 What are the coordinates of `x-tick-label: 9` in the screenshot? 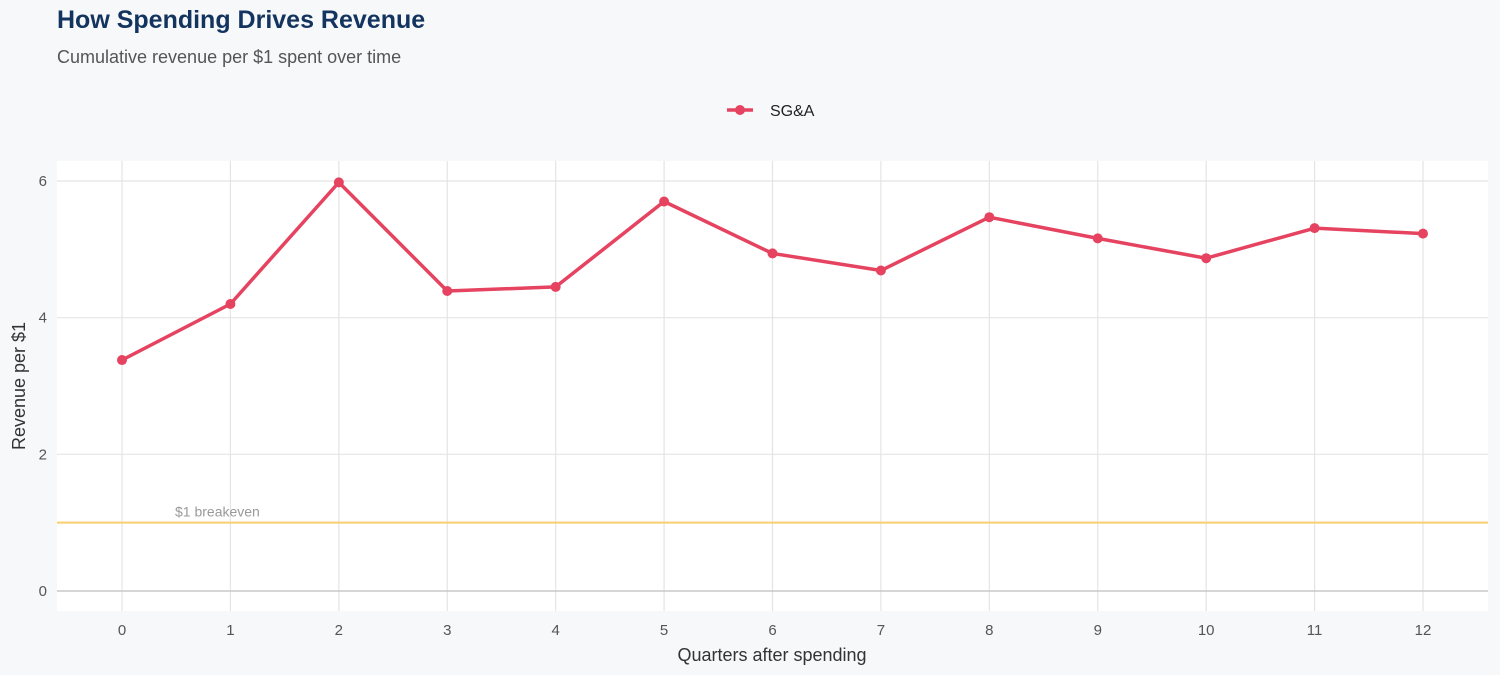 It's located at (1098, 630).